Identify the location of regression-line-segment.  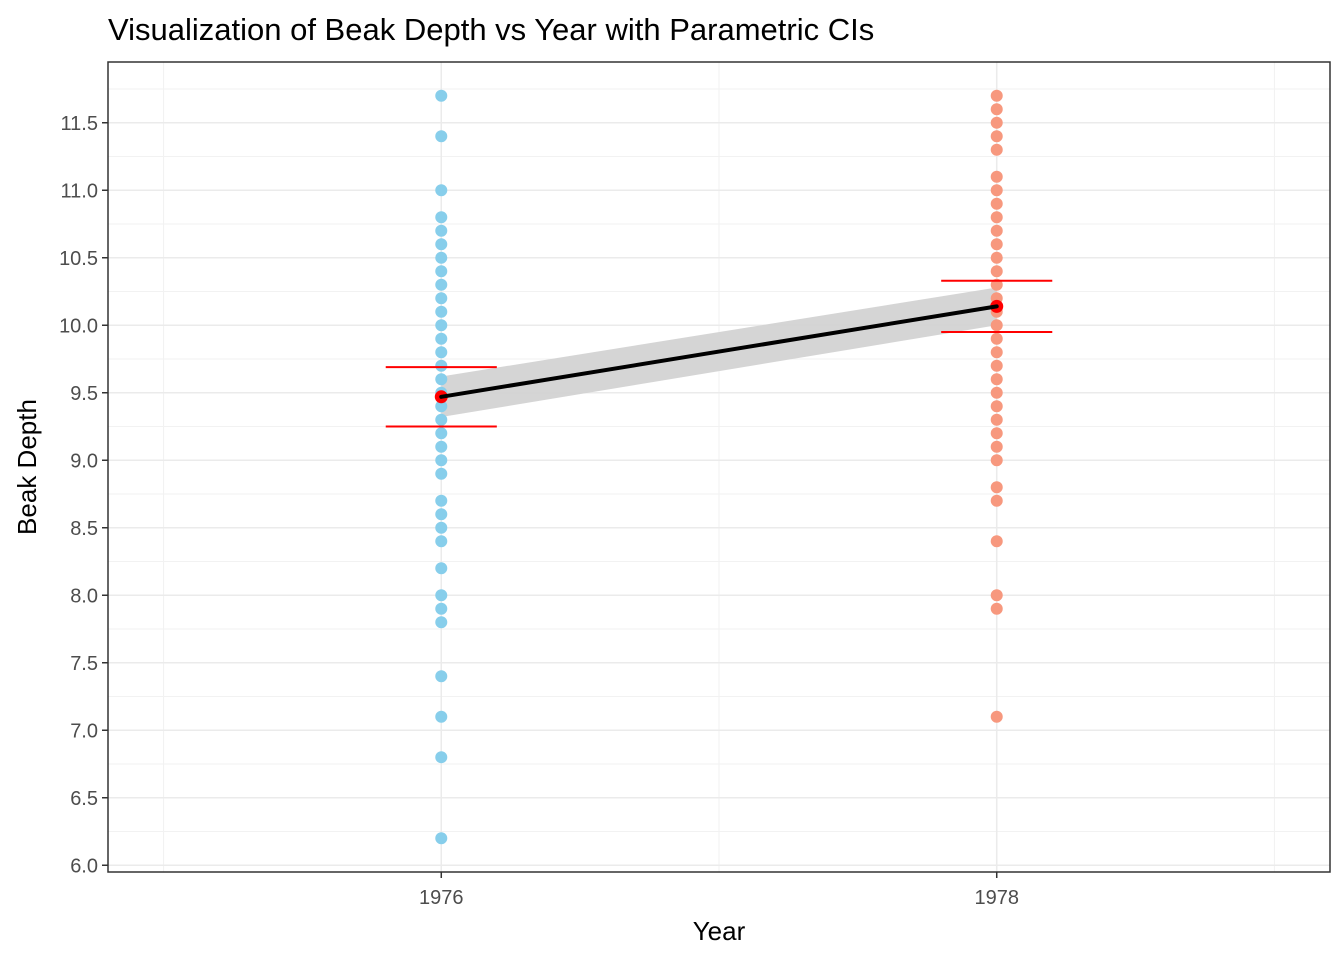
(719, 351).